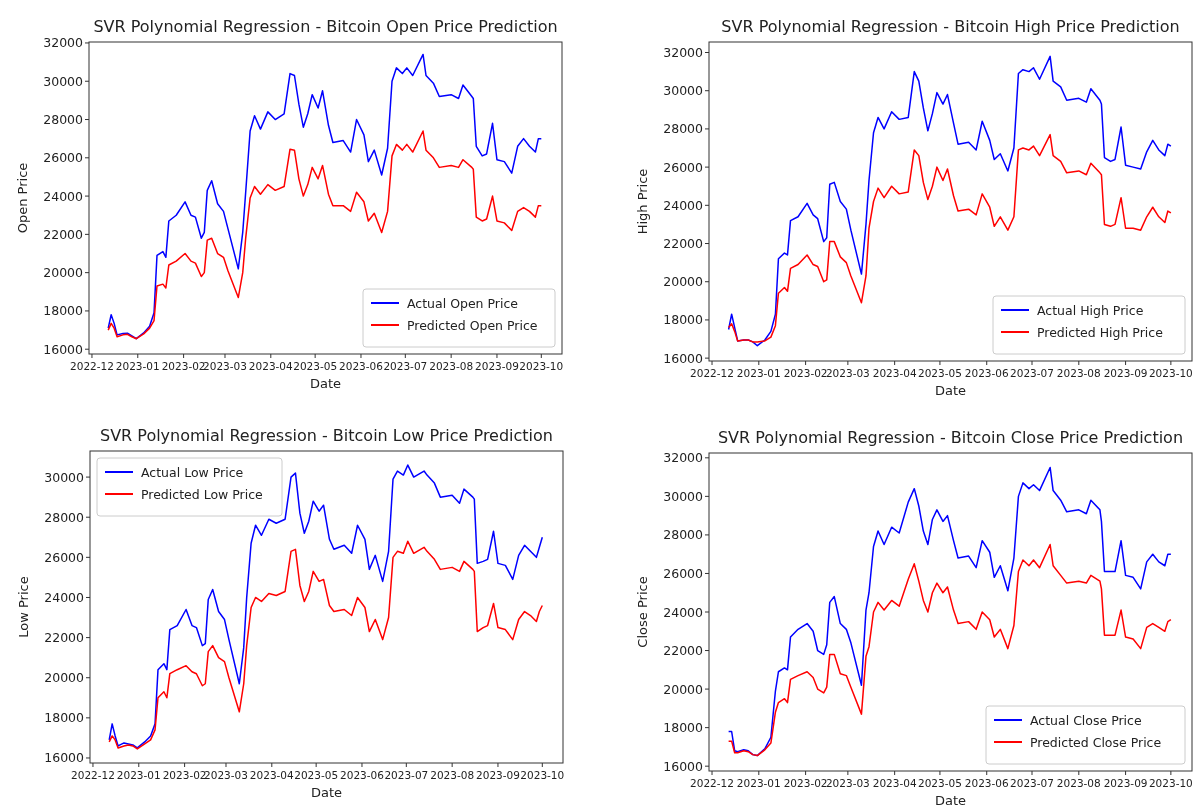 This screenshot has height=811, width=1197. I want to click on y-axis-title: Open Price, so click(22, 198).